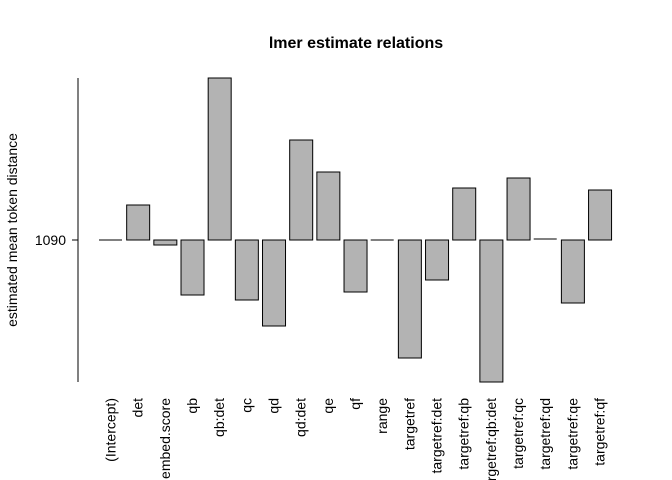 Image resolution: width=672 pixels, height=480 pixels. Describe the element at coordinates (409, 424) in the screenshot. I see `x-tick-label: targetref` at that location.